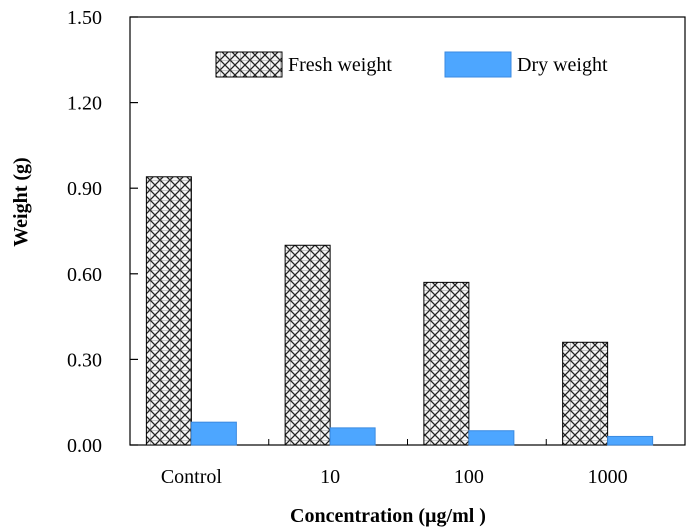 The height and width of the screenshot is (531, 689). What do you see at coordinates (469, 477) in the screenshot?
I see `x-tick-label: 100` at bounding box center [469, 477].